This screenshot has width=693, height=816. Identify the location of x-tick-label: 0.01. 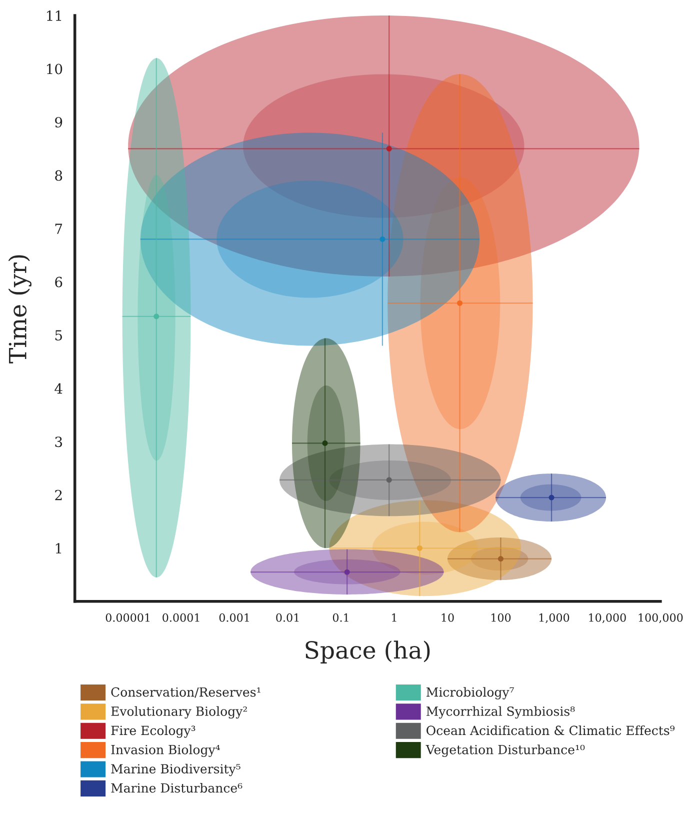
(287, 617).